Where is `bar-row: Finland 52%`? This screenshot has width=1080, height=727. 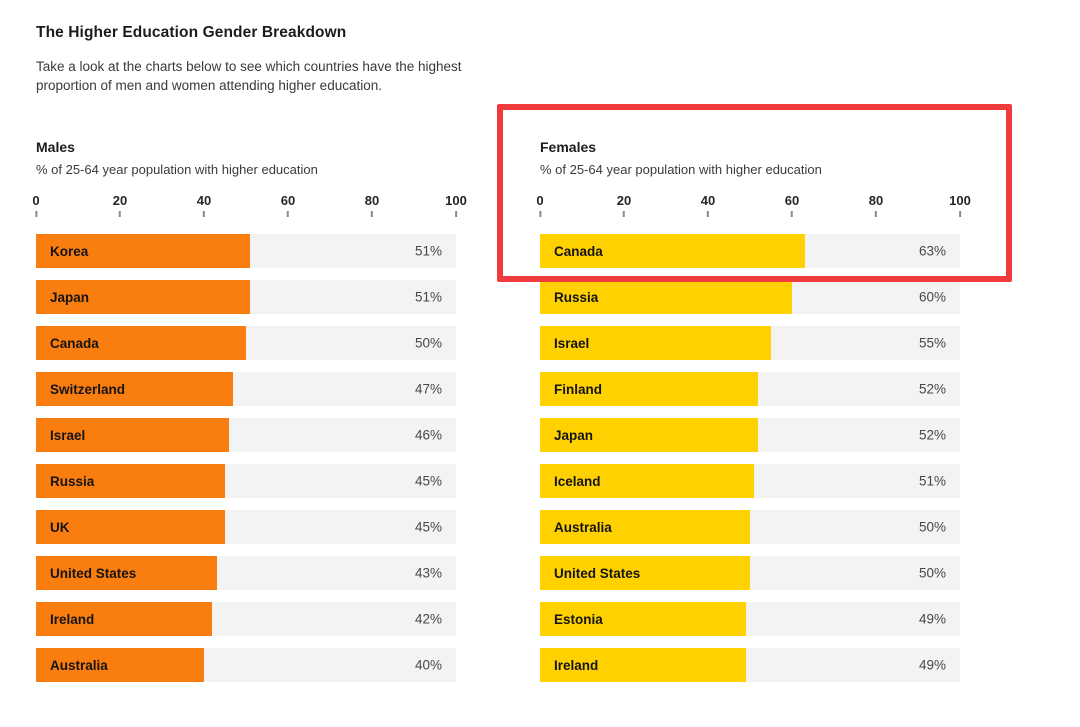
bar-row: Finland 52% is located at coordinates (750, 389).